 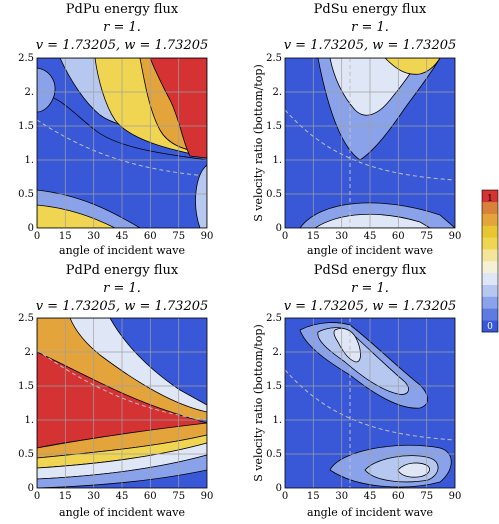 I want to click on region-bottom-light, so click(x=372, y=220).